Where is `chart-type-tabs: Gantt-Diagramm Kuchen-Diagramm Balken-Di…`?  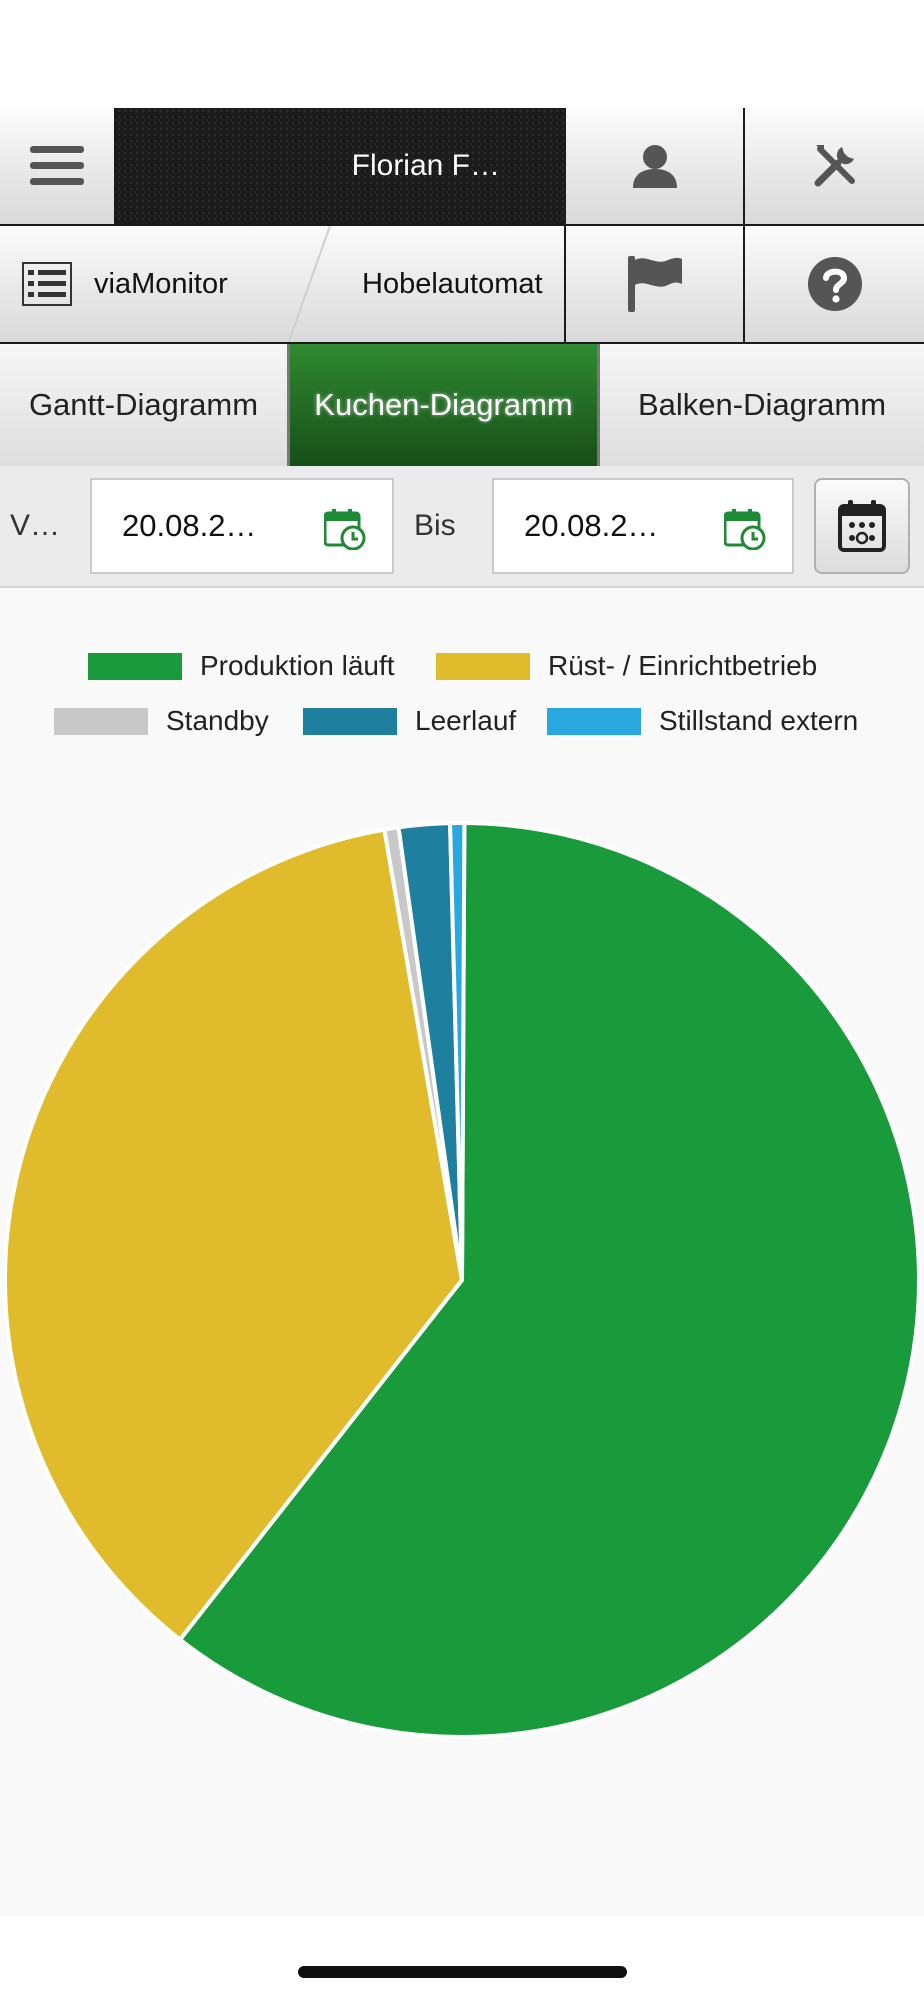
chart-type-tabs: Gantt-Diagramm Kuchen-Diagramm Balken-Di… is located at coordinates (462, 405).